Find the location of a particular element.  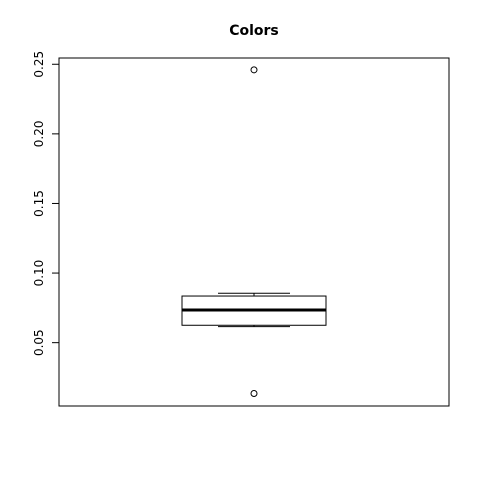

y-tick-label: 0.10 is located at coordinates (39, 273).